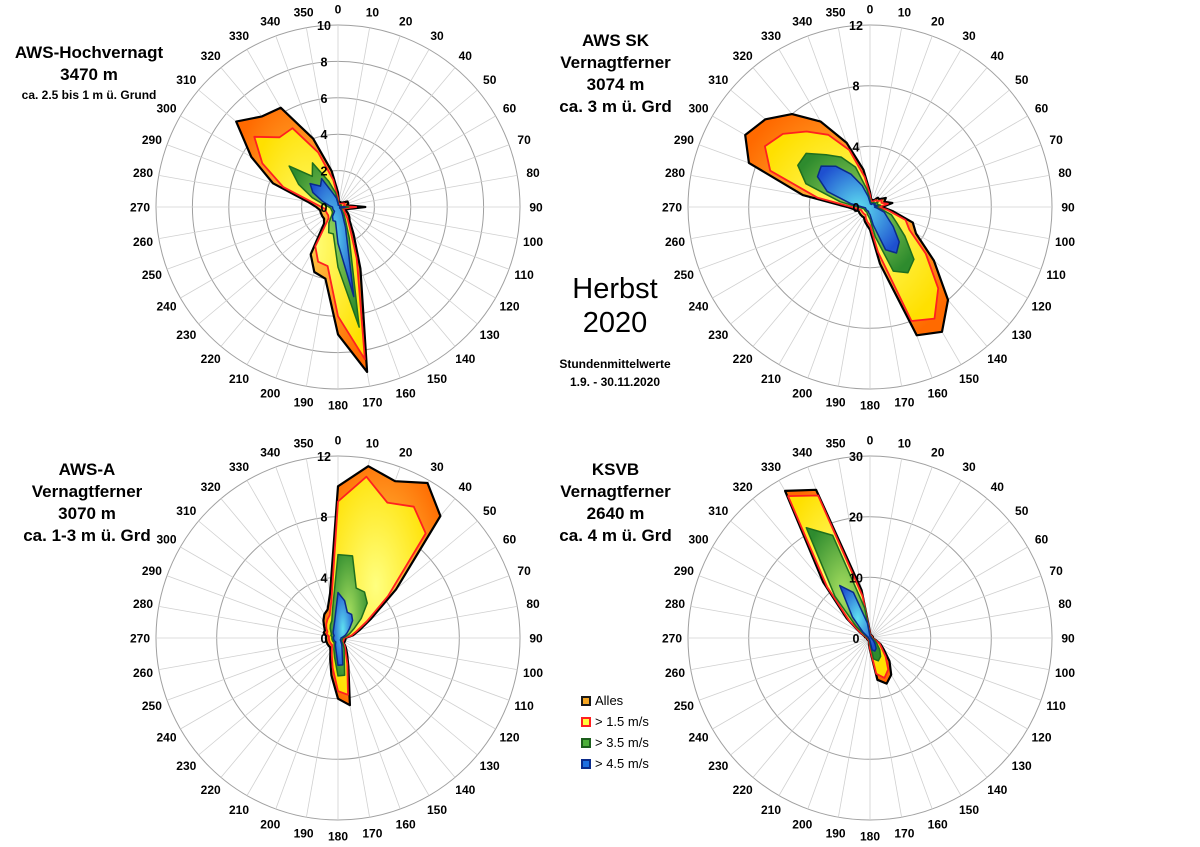 This screenshot has width=1200, height=847. What do you see at coordinates (997, 359) in the screenshot?
I see `direction-label: 140` at bounding box center [997, 359].